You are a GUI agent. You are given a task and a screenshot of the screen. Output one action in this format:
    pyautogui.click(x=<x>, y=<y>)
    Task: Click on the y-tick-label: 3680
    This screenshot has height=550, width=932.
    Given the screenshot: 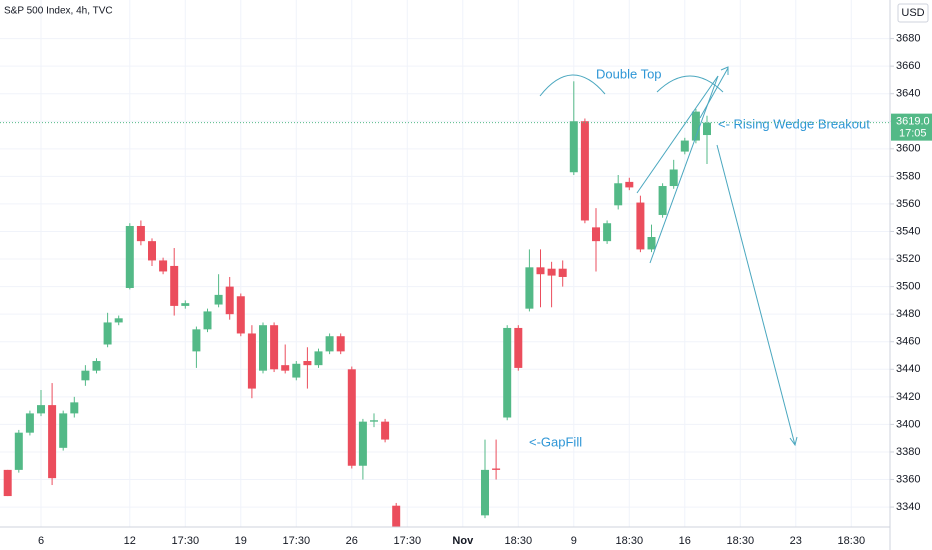 What is the action you would take?
    pyautogui.click(x=908, y=38)
    